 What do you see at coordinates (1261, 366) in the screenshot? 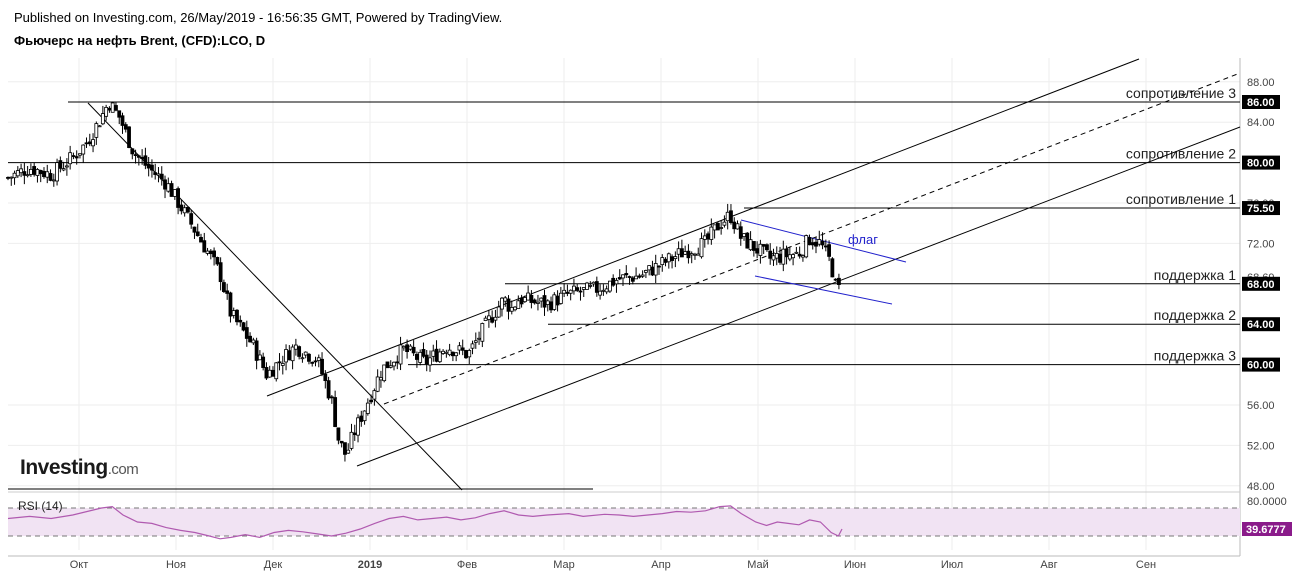
I see `price-badge-label: 60.00` at bounding box center [1261, 366].